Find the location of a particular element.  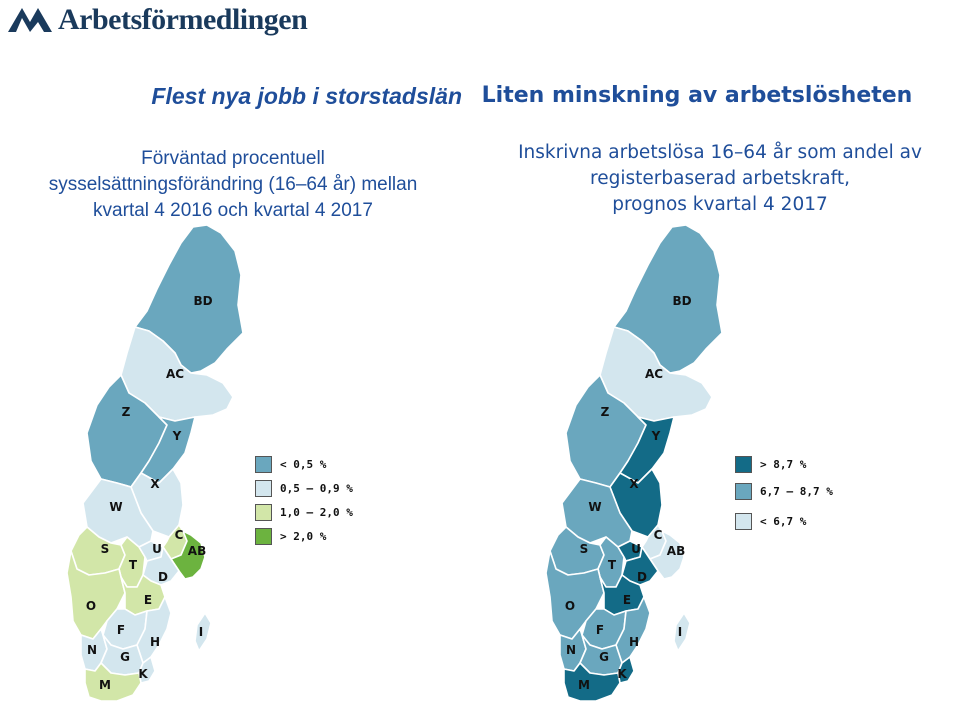

logo-text: Arbetsförmedlingen is located at coordinates (183, 19).